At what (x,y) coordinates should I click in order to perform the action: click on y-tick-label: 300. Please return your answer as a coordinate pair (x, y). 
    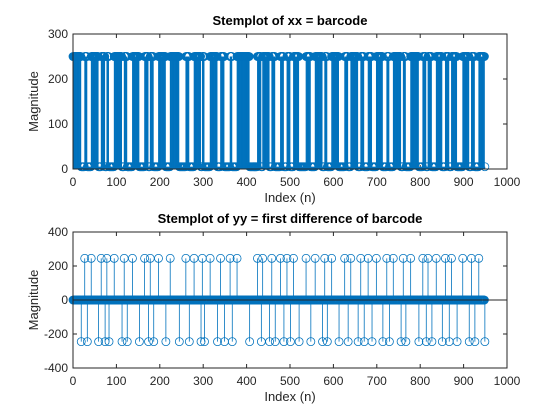
    Looking at the image, I should click on (58, 34).